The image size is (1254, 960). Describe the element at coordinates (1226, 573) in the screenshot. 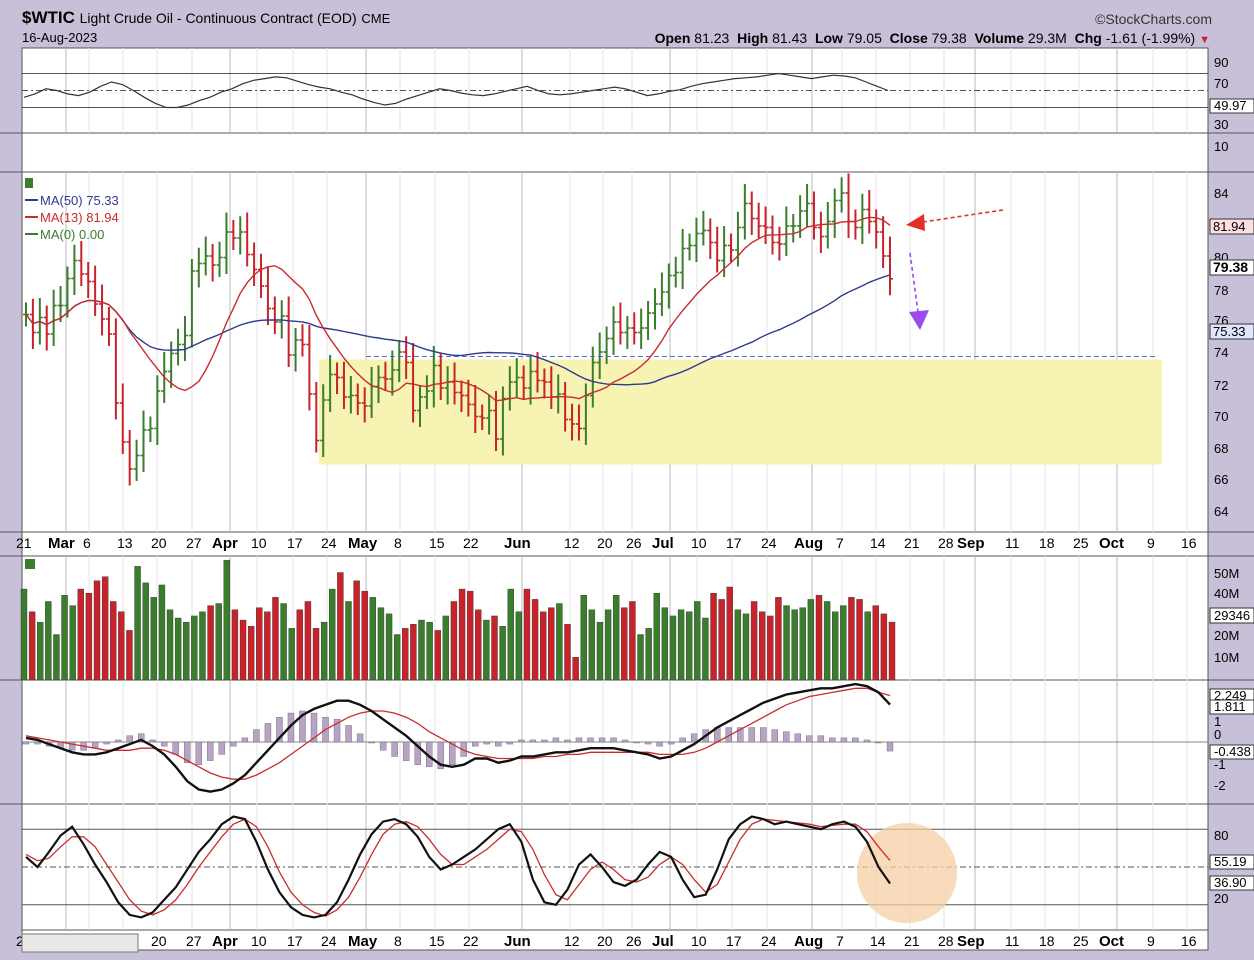

I see `volume-tick-label: 50M` at that location.